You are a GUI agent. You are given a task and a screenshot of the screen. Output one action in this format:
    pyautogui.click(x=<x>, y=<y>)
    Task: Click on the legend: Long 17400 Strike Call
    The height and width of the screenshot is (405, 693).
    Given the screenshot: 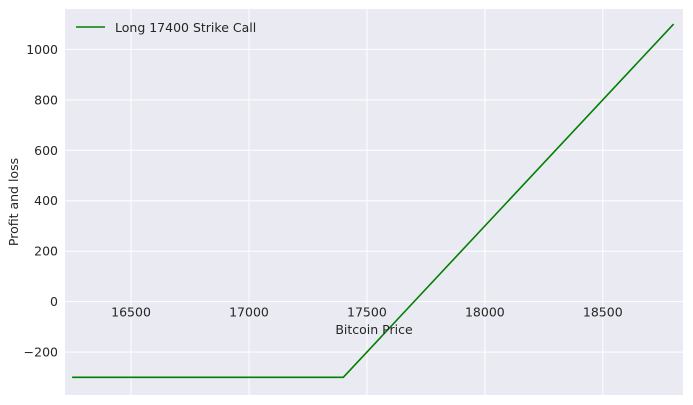 What is the action you would take?
    pyautogui.click(x=166, y=27)
    